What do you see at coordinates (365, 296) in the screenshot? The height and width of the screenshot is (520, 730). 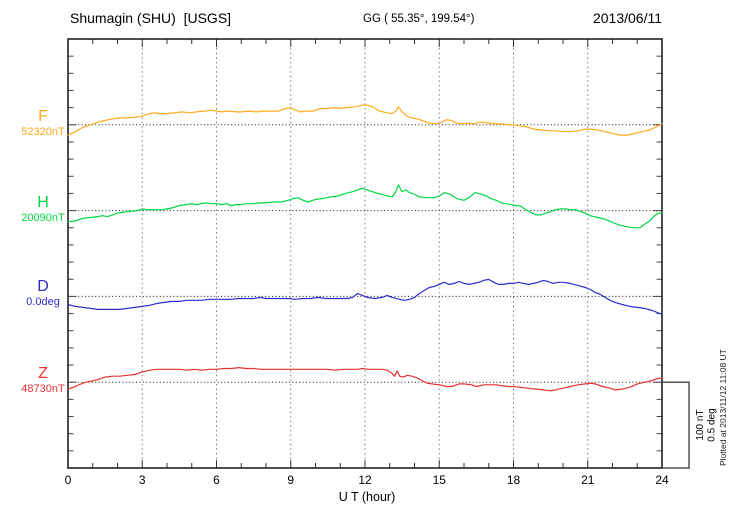 I see `trace-d` at bounding box center [365, 296].